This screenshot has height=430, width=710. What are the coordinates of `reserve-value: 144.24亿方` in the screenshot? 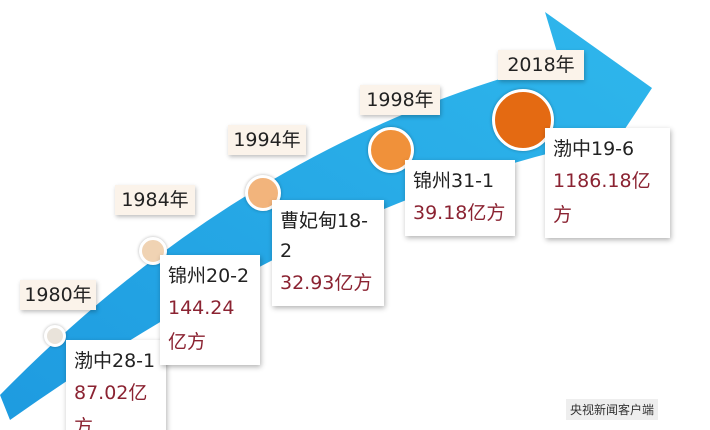 It's located at (201, 325).